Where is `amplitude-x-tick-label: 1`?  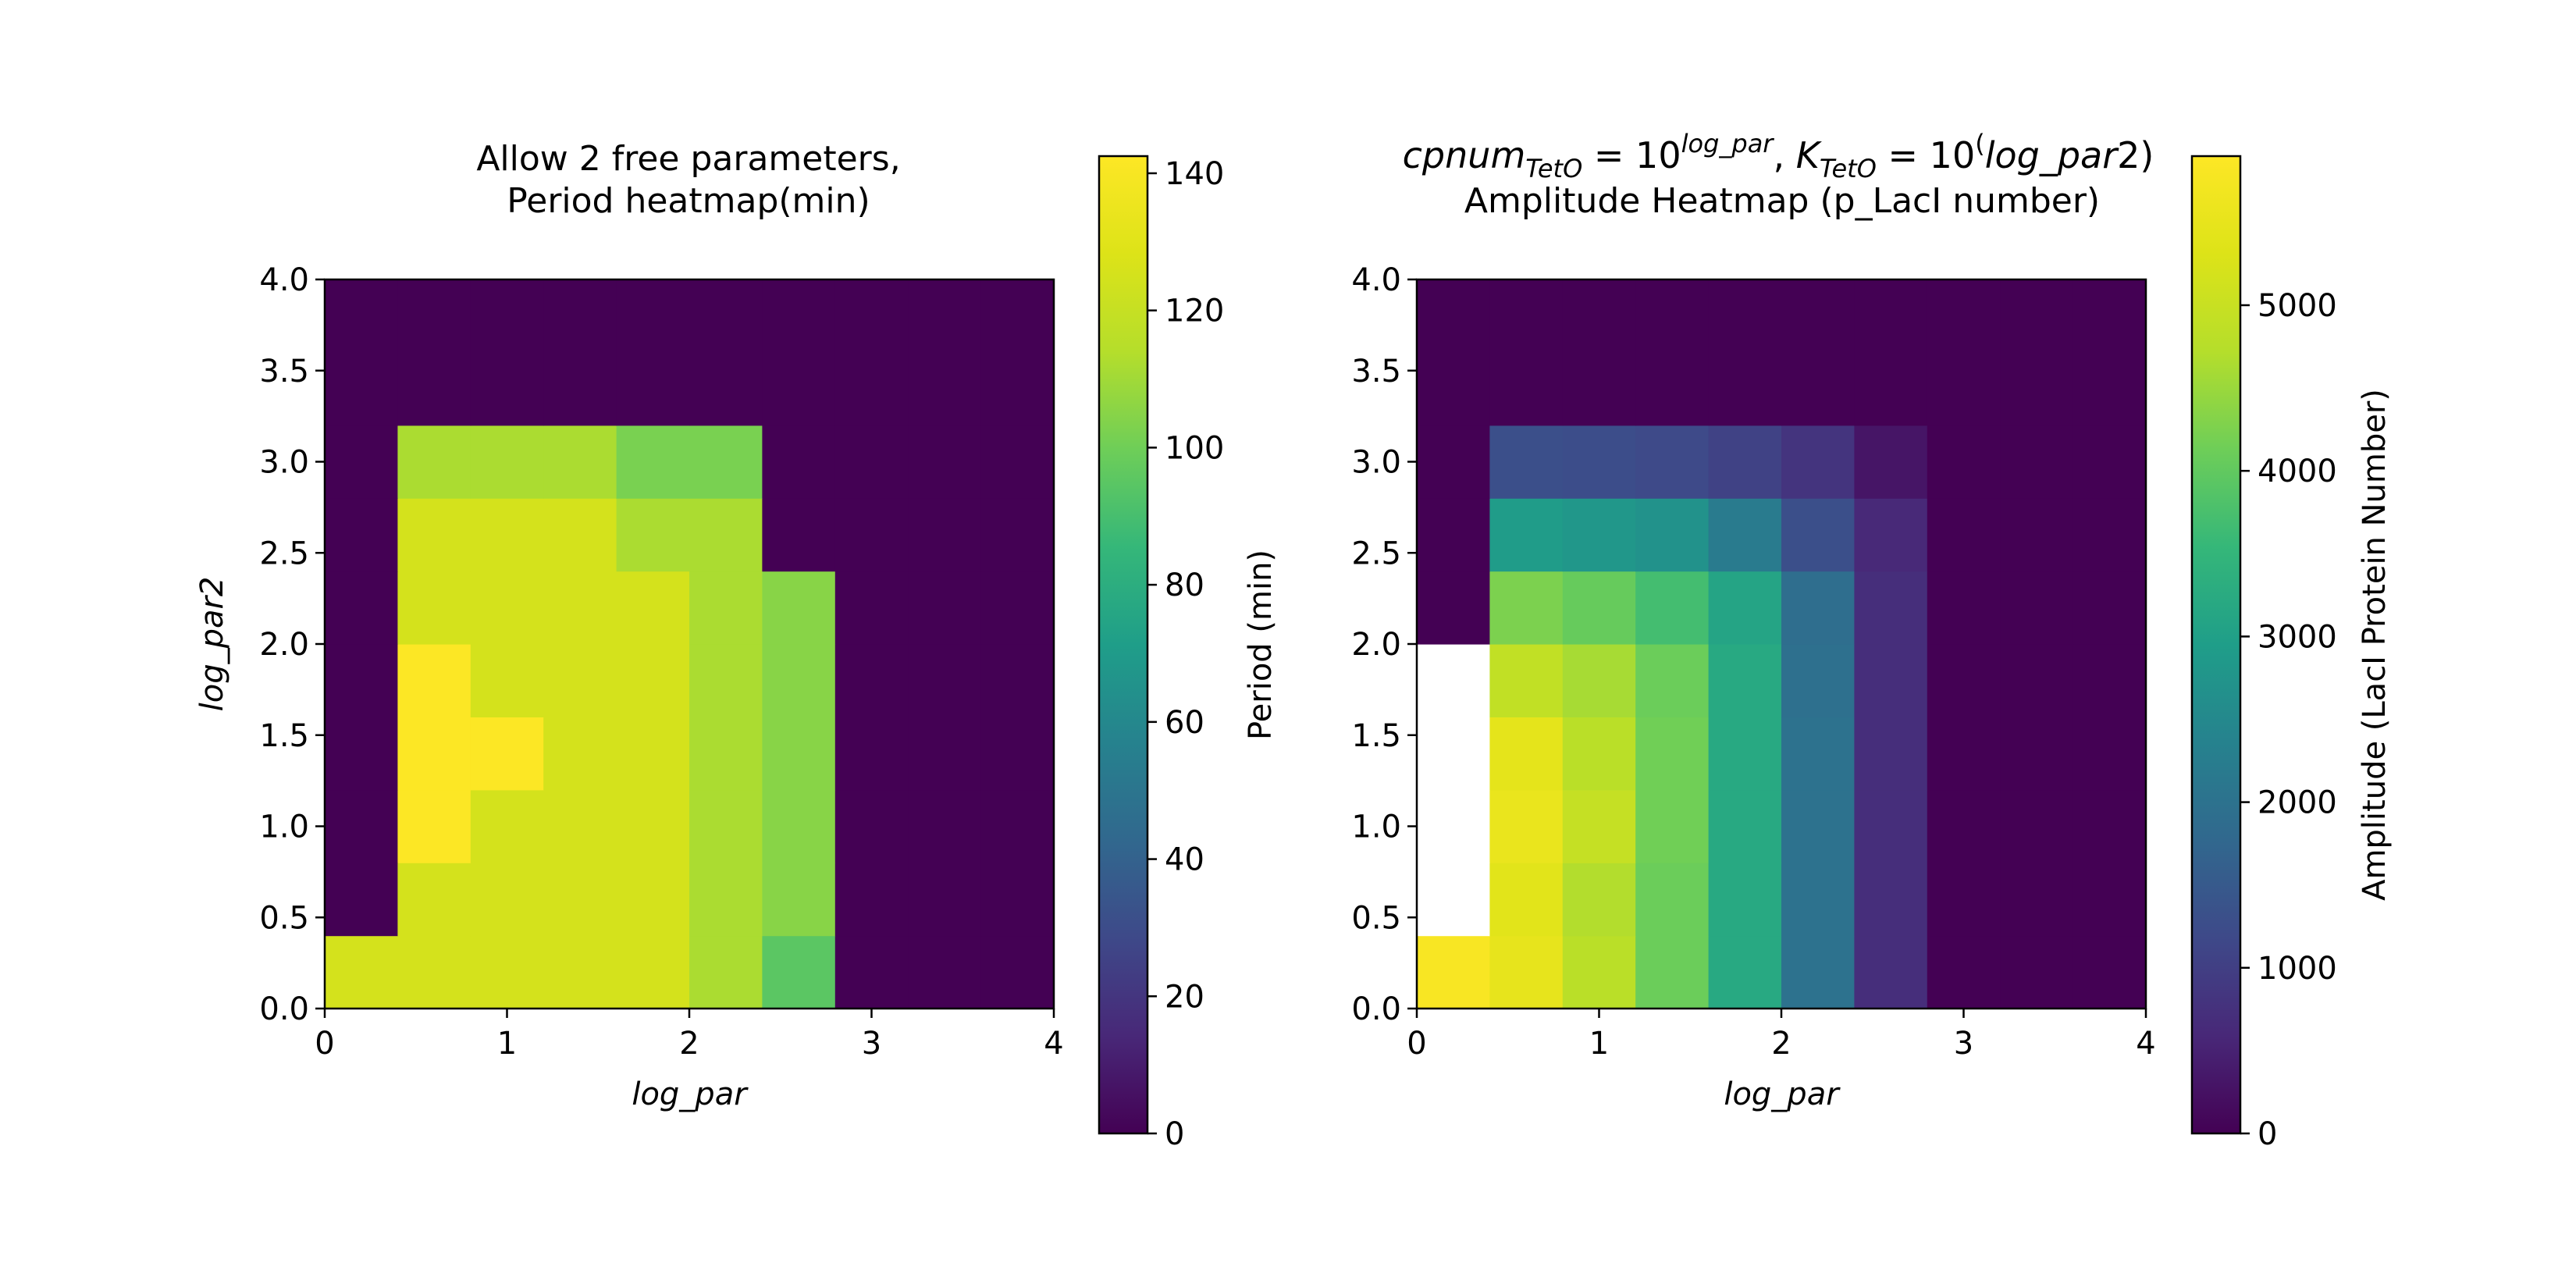
amplitude-x-tick-label: 1 is located at coordinates (1599, 1044).